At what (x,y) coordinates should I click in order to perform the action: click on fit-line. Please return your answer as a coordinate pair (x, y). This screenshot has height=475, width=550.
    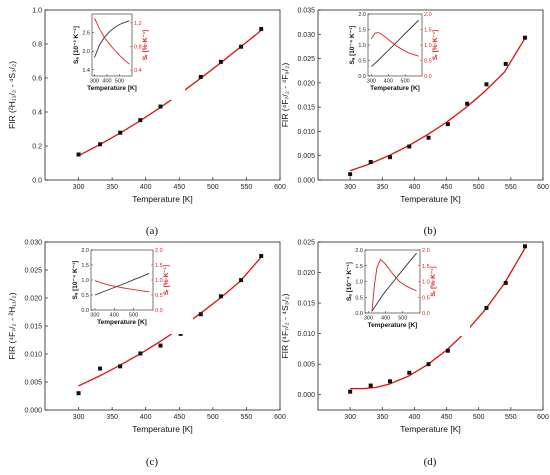
    Looking at the image, I should click on (170, 321).